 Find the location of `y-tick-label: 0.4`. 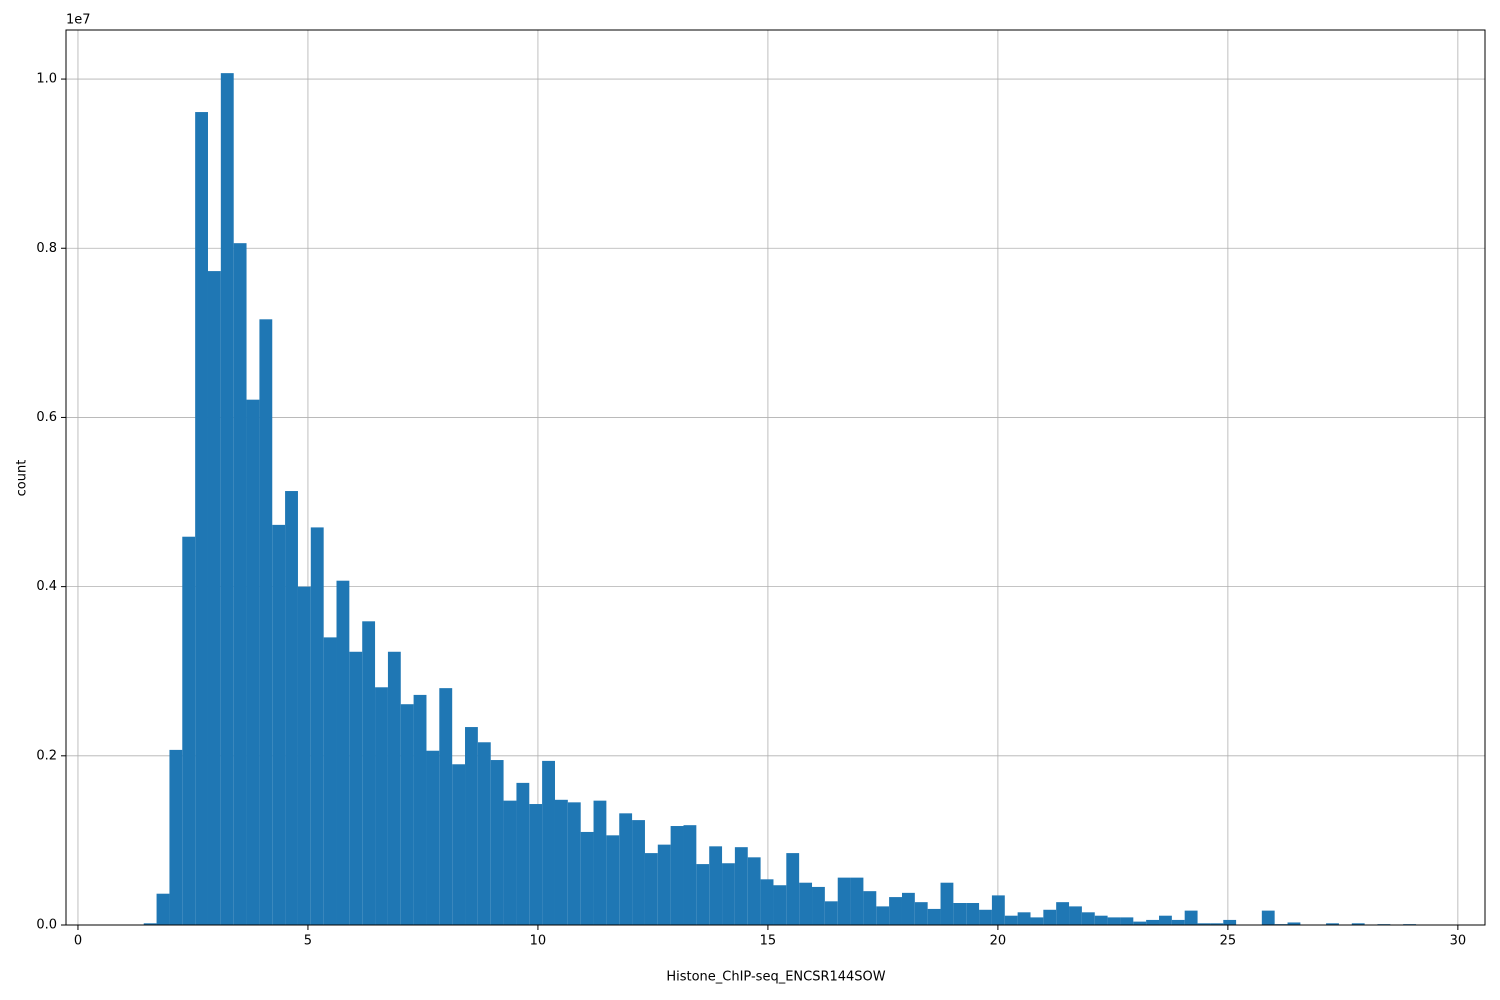

y-tick-label: 0.4 is located at coordinates (46, 586).